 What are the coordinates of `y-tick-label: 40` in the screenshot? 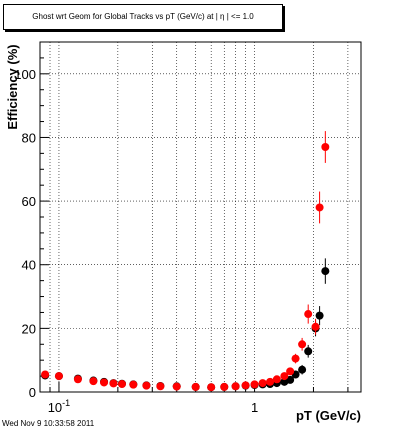 It's located at (29, 265).